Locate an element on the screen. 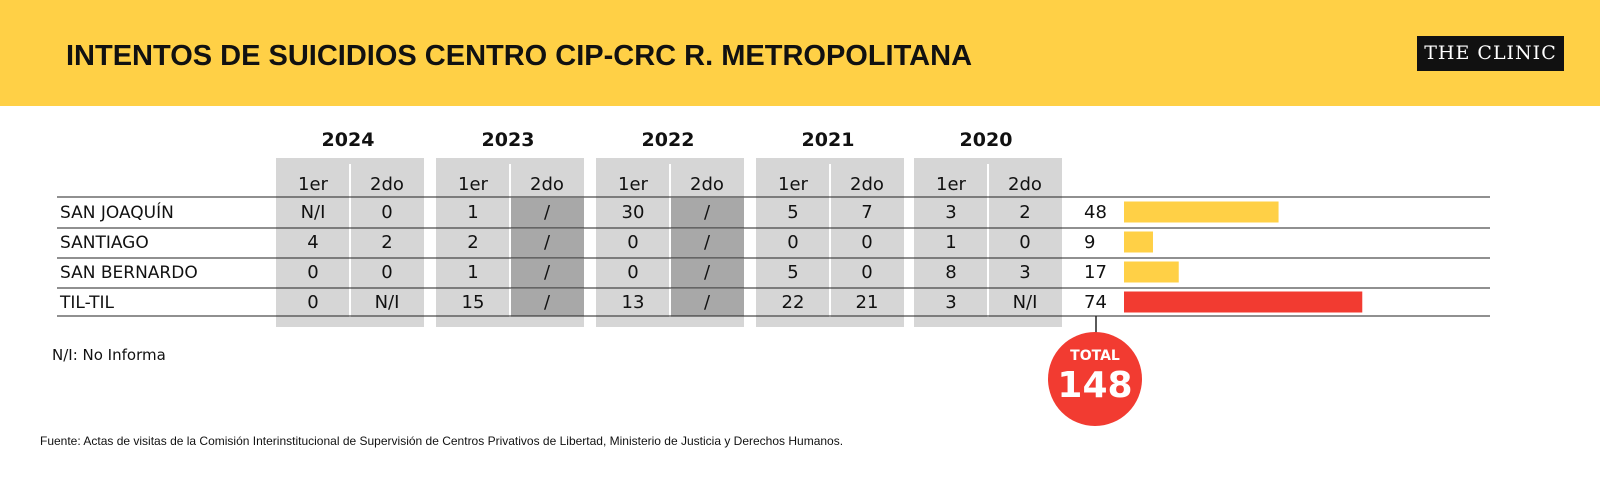  table-cell-value: 4 is located at coordinates (312, 242).